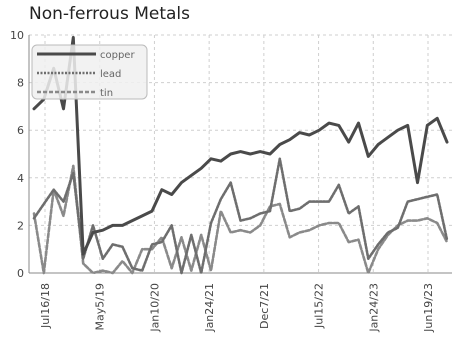 The image size is (453, 343). I want to click on x-tick-label: Jan24/21, so click(209, 308).